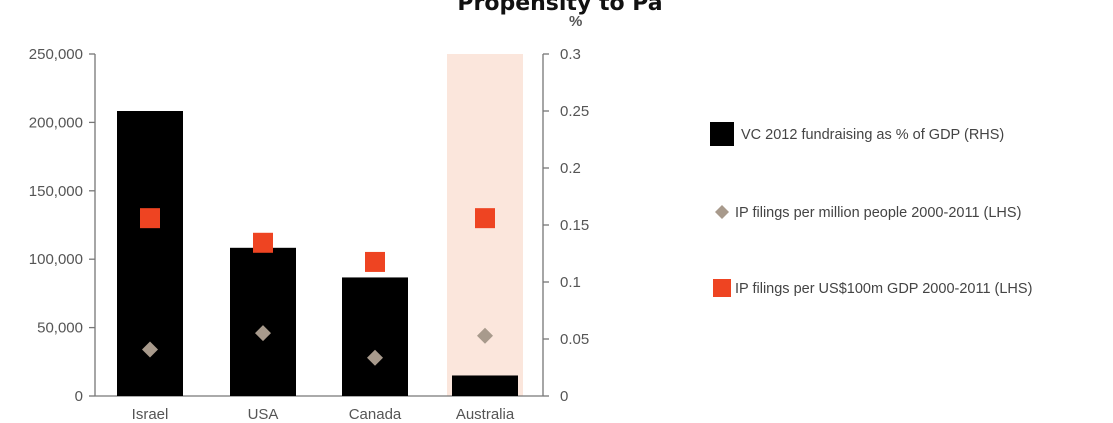  I want to click on diamond-point-canada, so click(375, 357).